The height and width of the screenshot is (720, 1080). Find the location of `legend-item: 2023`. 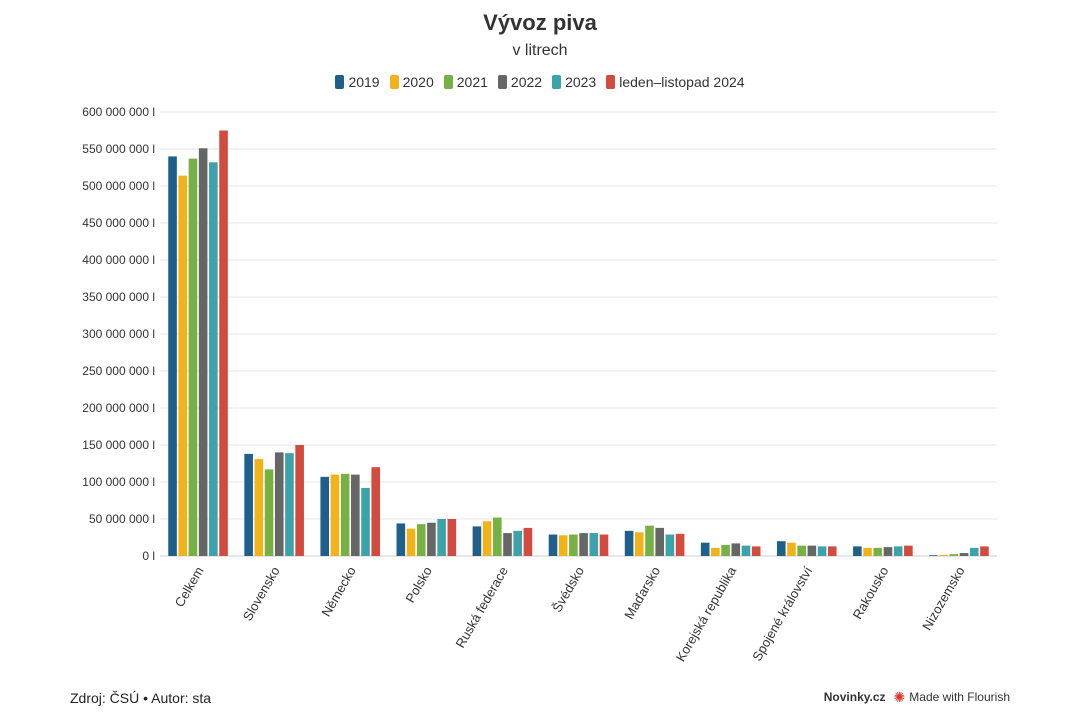

legend-item: 2023 is located at coordinates (574, 82).